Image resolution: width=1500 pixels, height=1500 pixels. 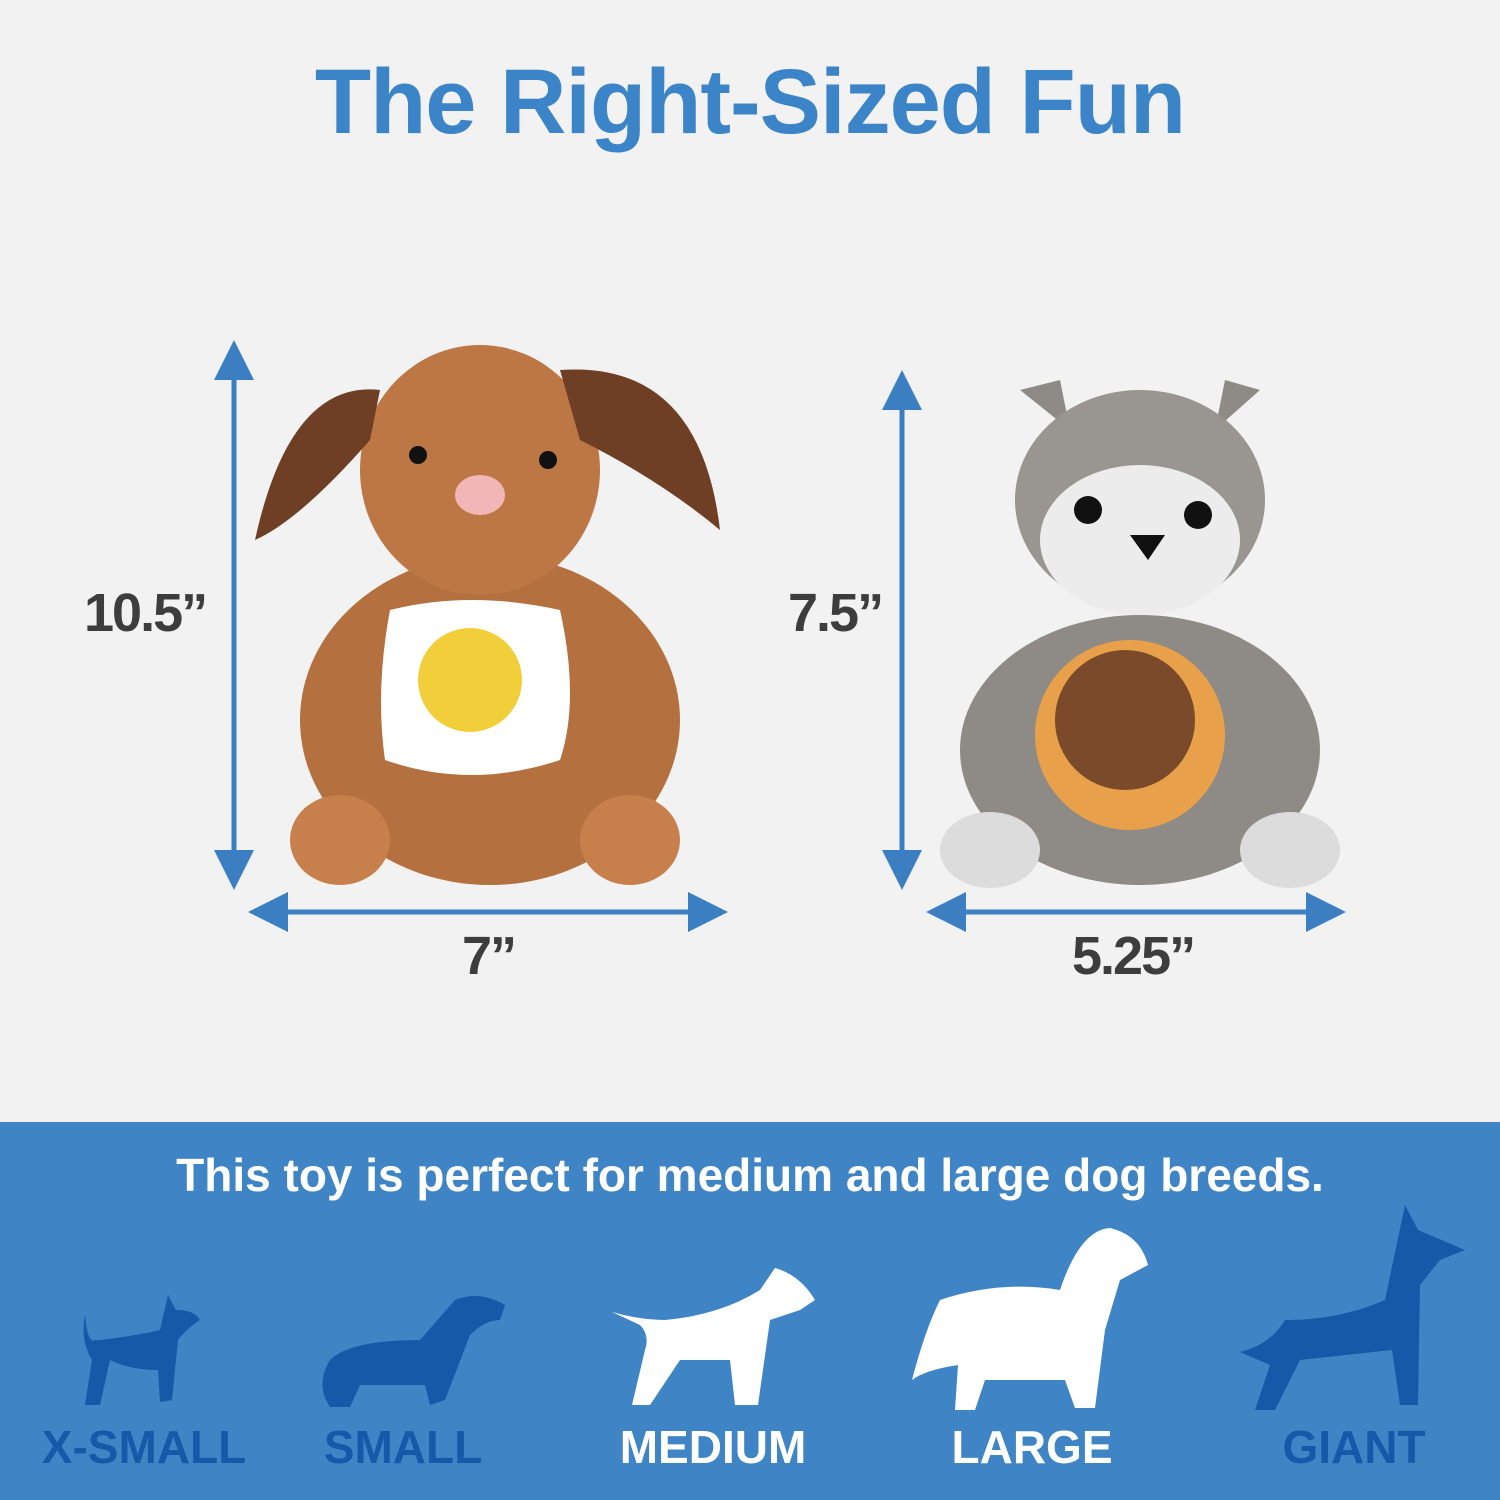 I want to click on small-dog-icon, so click(x=413, y=1351).